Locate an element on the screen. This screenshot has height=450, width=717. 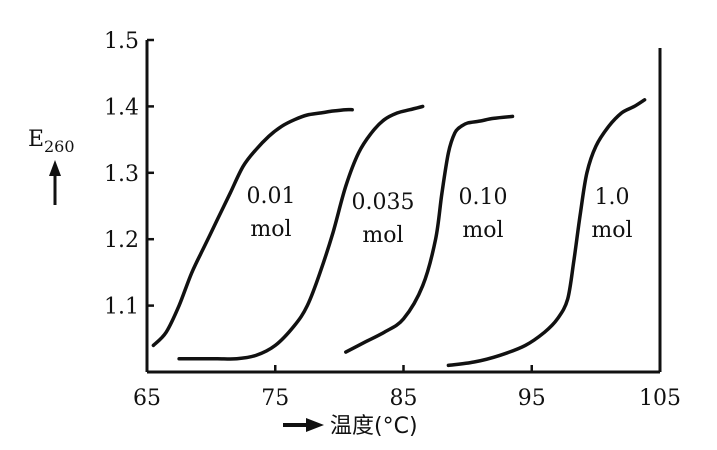
curve-label-concentration: 1.0 is located at coordinates (612, 197).